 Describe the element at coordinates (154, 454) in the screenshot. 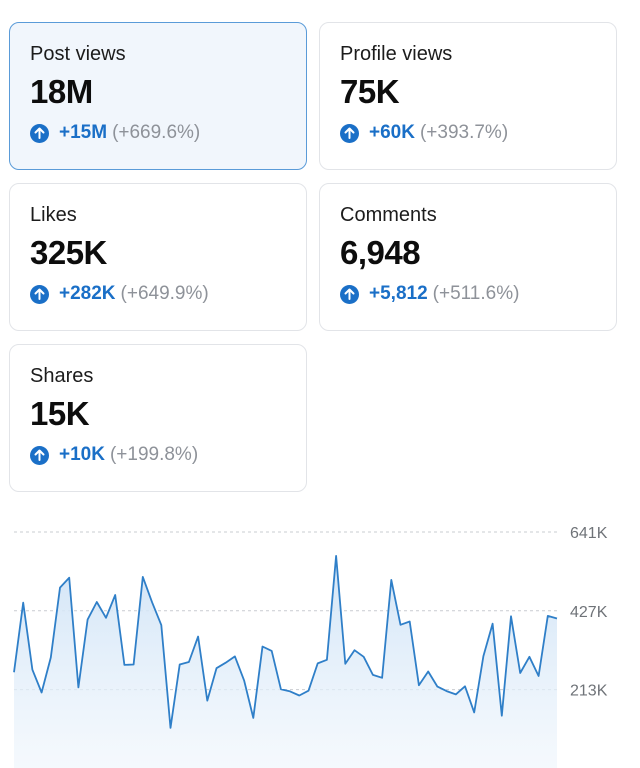

I see `change-percent: (+199.8%)` at that location.